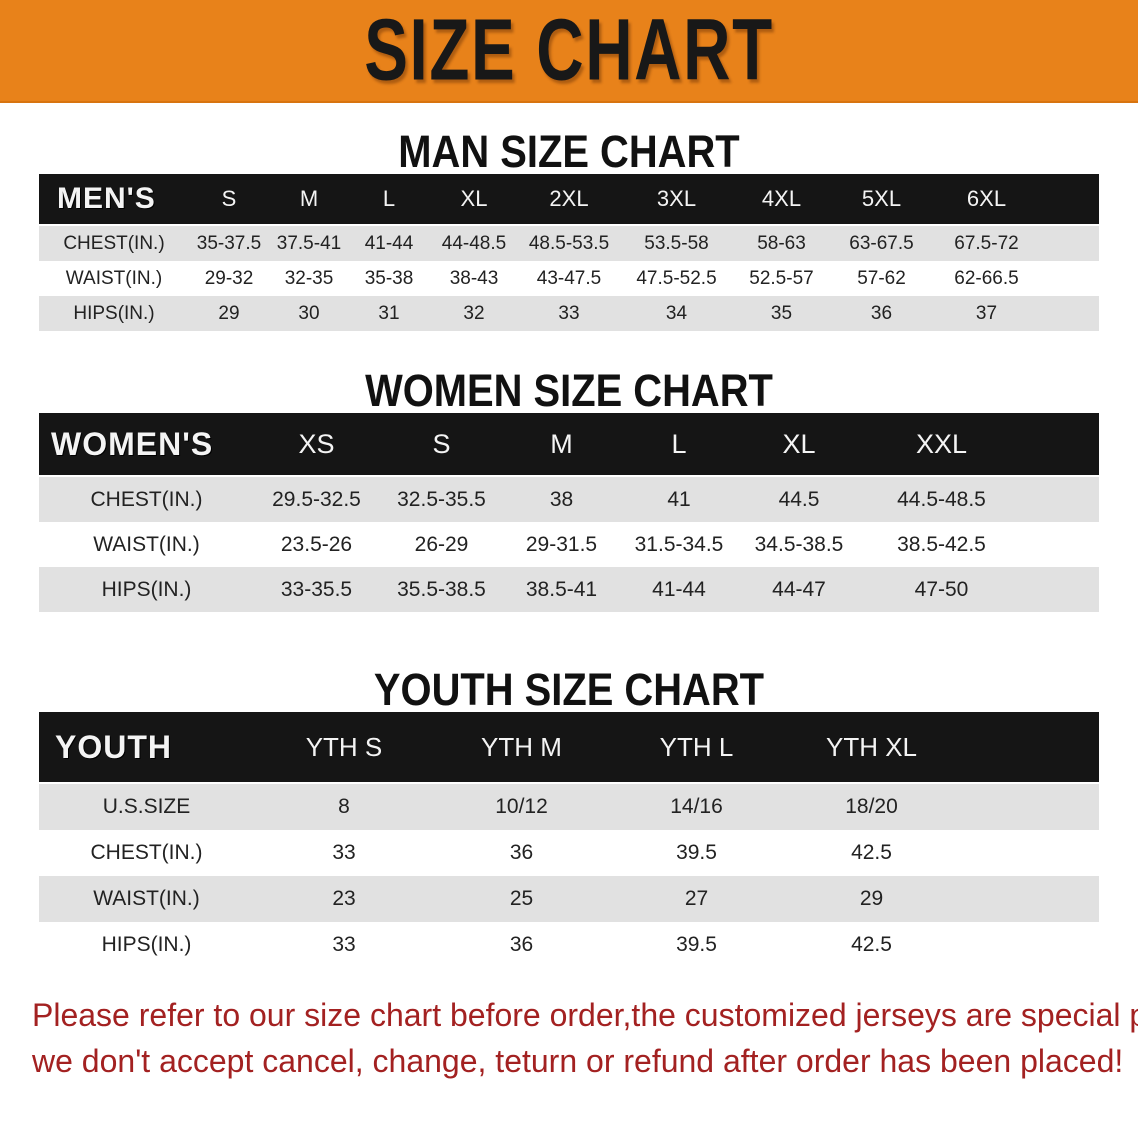  I want to click on size-cell: 29-32, so click(229, 278).